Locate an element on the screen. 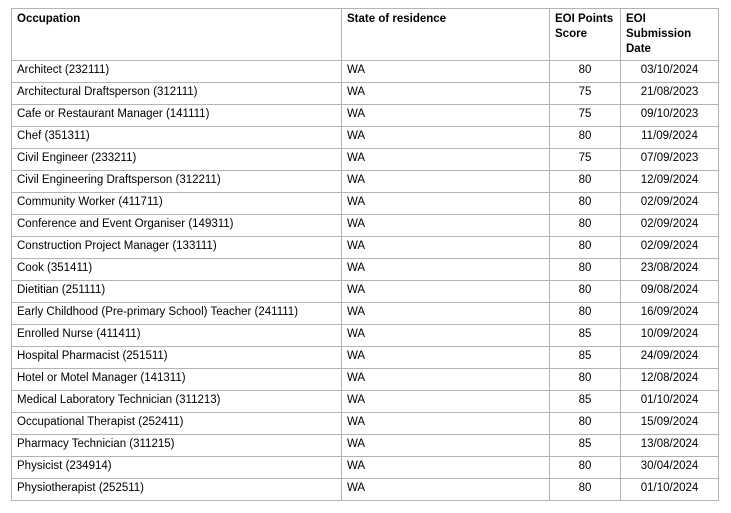 This screenshot has width=731, height=513. cell-occupation: Civil Engineer (233211) is located at coordinates (176, 159).